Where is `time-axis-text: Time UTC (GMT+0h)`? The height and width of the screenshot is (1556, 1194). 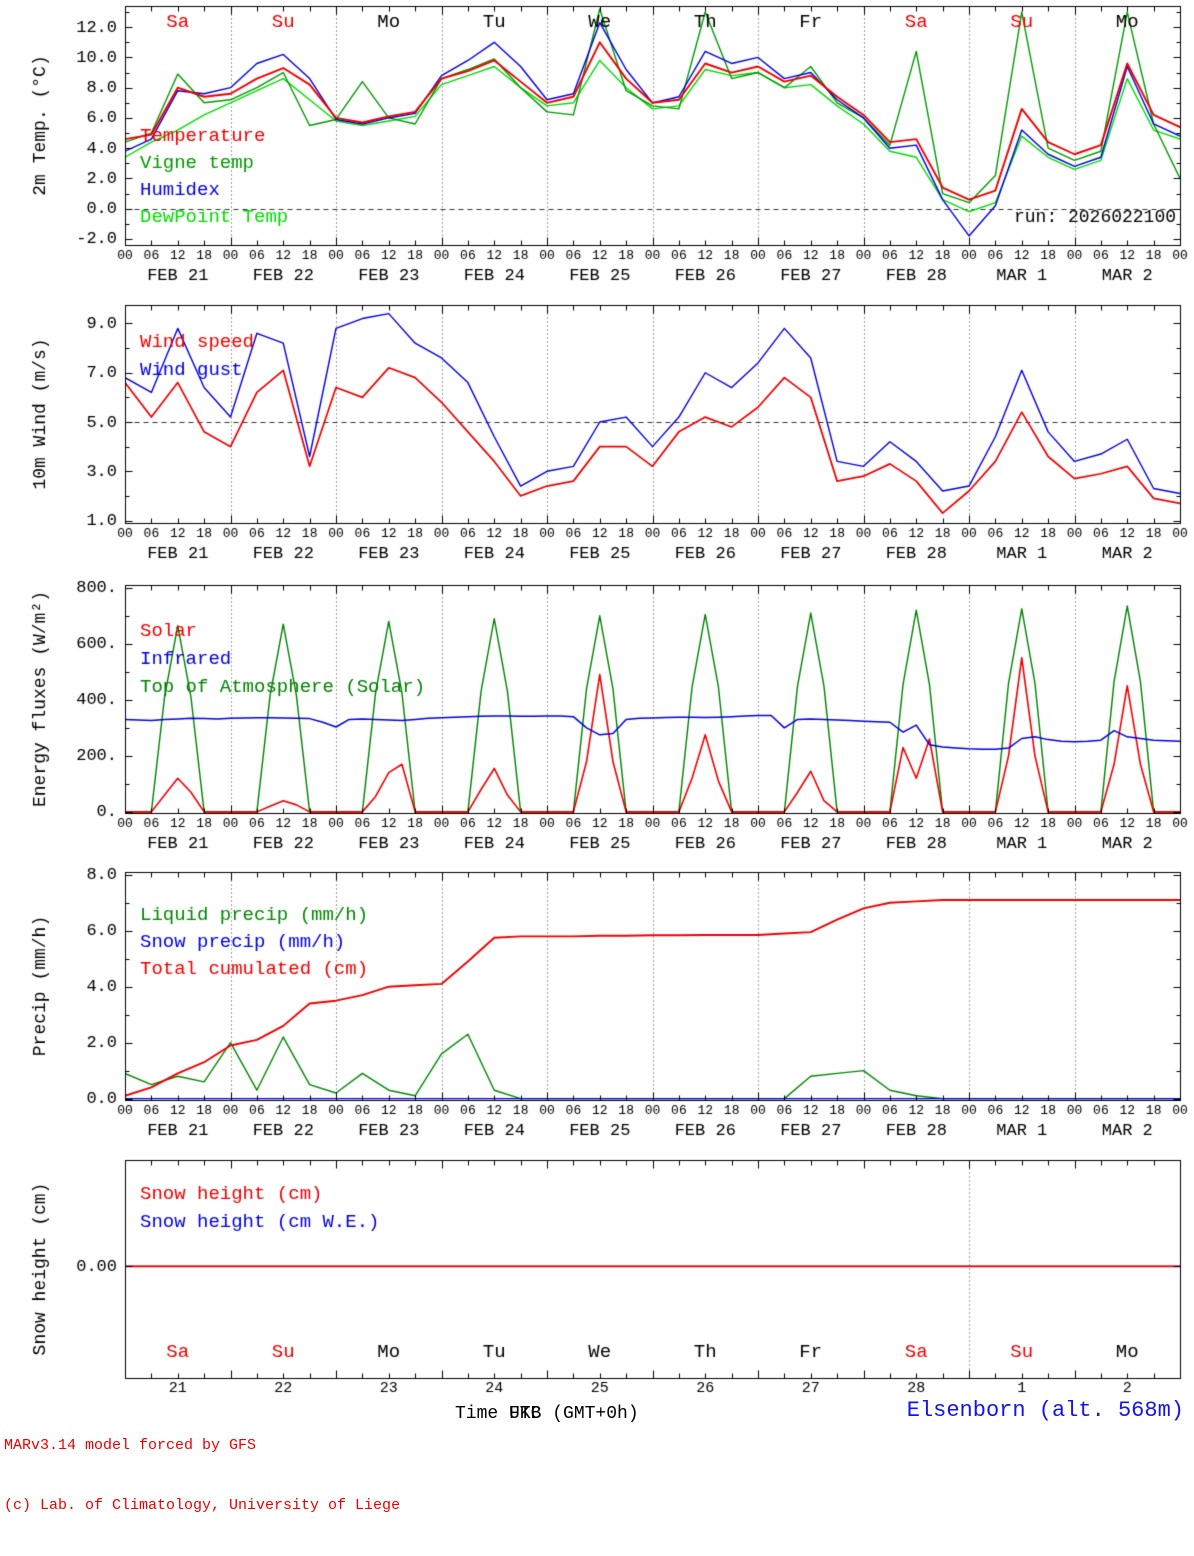 time-axis-text: Time UTC (GMT+0h) is located at coordinates (547, 1414).